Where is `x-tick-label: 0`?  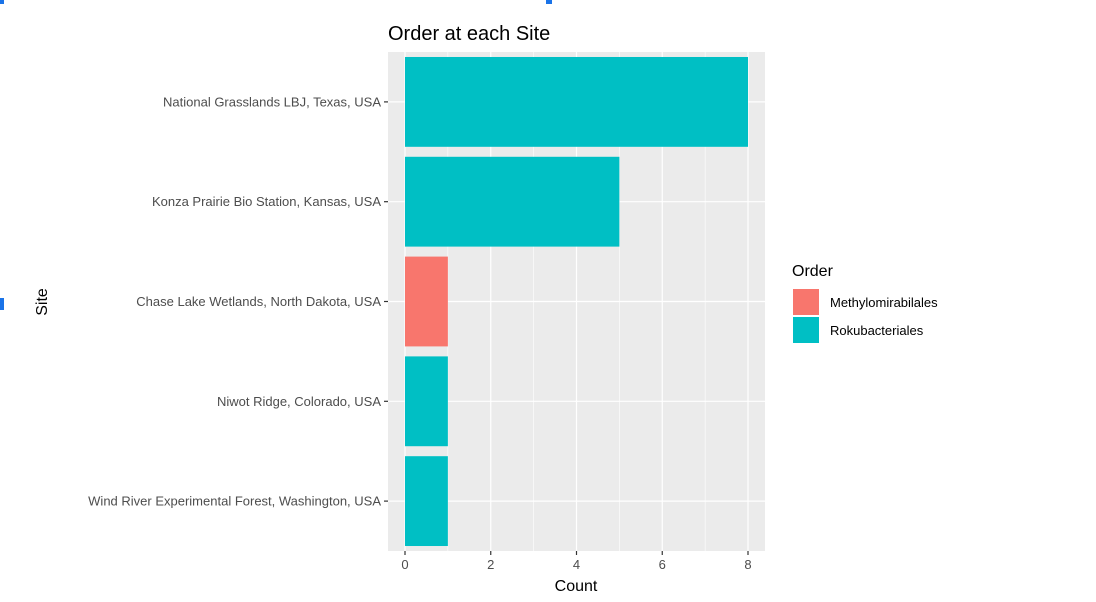 x-tick-label: 0 is located at coordinates (404, 564).